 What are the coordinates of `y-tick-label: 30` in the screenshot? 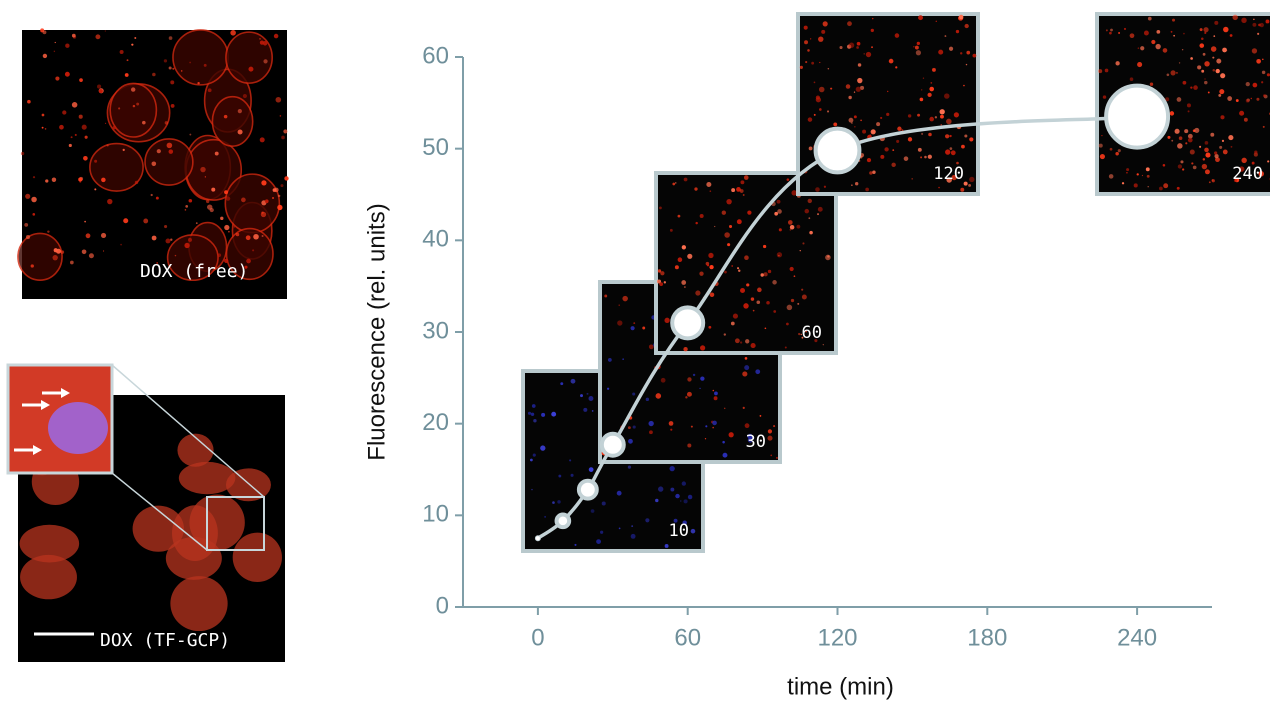 It's located at (435, 330).